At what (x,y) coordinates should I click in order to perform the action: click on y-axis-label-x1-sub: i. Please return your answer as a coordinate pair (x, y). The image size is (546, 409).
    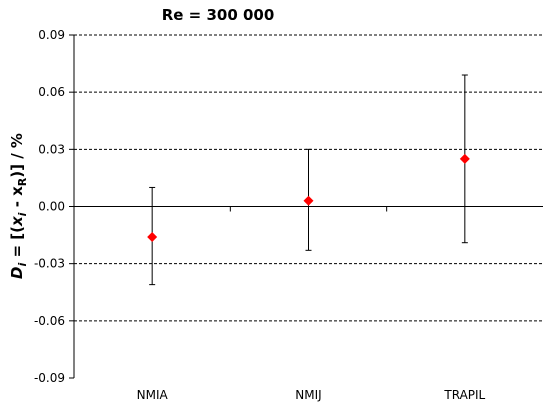
    Looking at the image, I should click on (22, 214).